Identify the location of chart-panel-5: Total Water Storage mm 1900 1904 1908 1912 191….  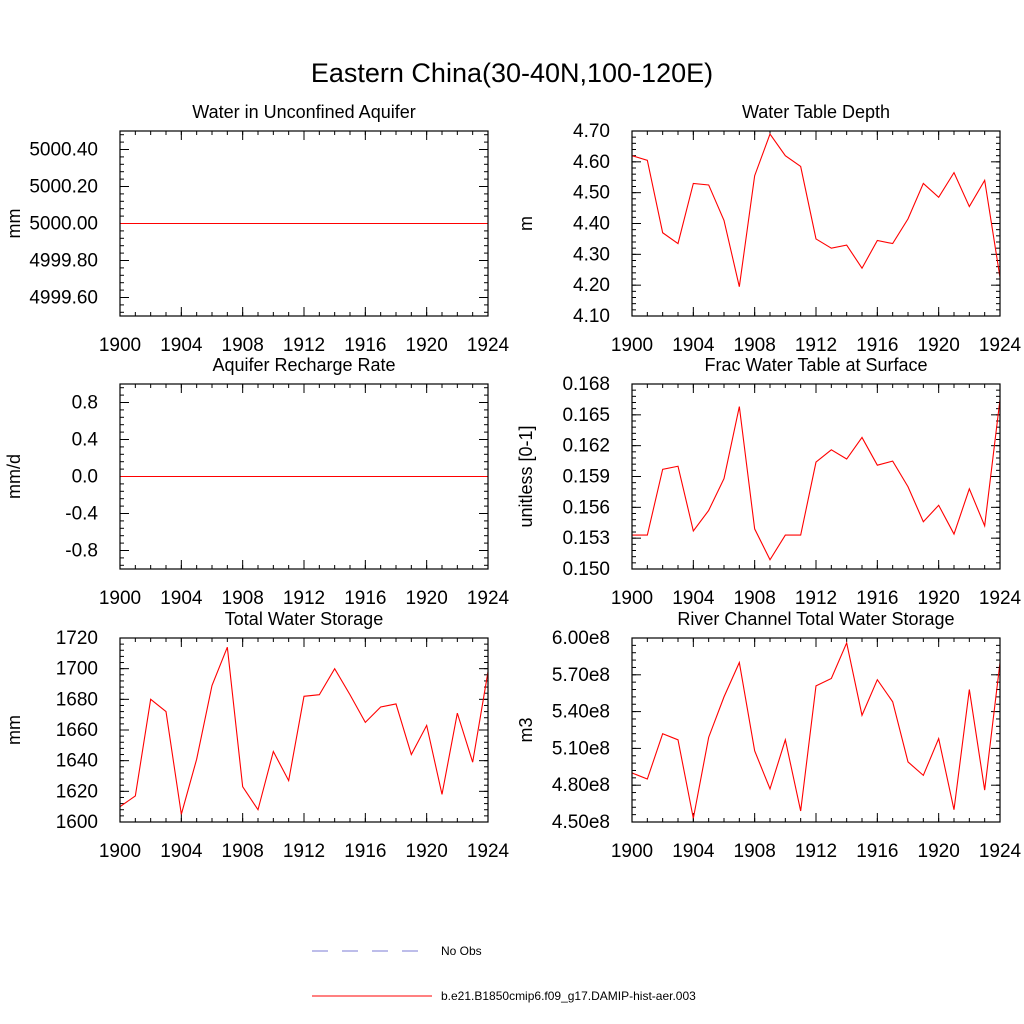
(257, 735).